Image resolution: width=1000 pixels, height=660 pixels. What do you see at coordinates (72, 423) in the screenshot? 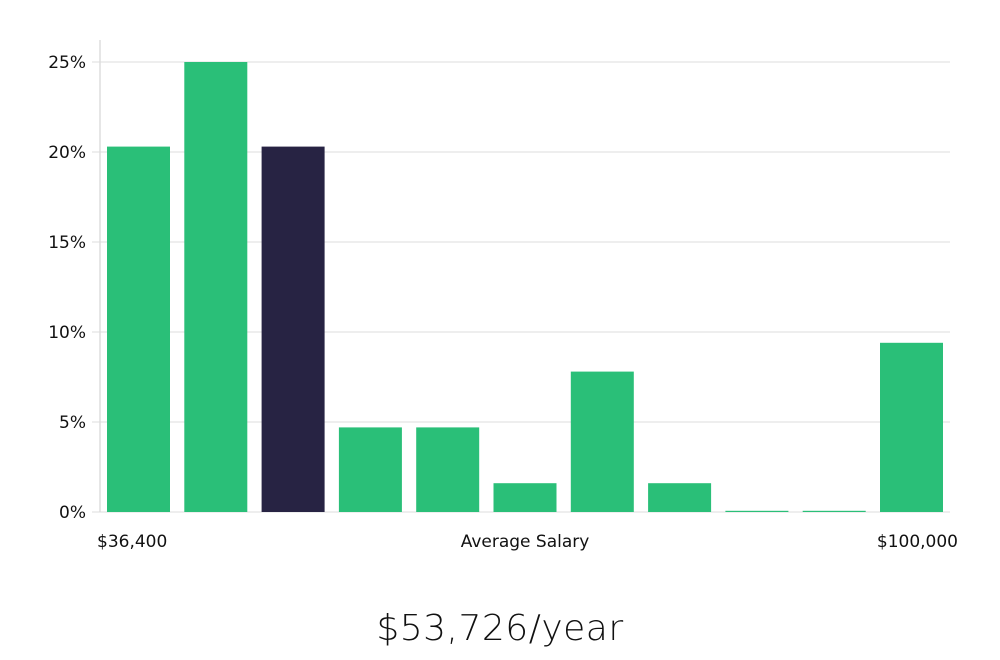
I see `y-tick-label: 5%` at bounding box center [72, 423].